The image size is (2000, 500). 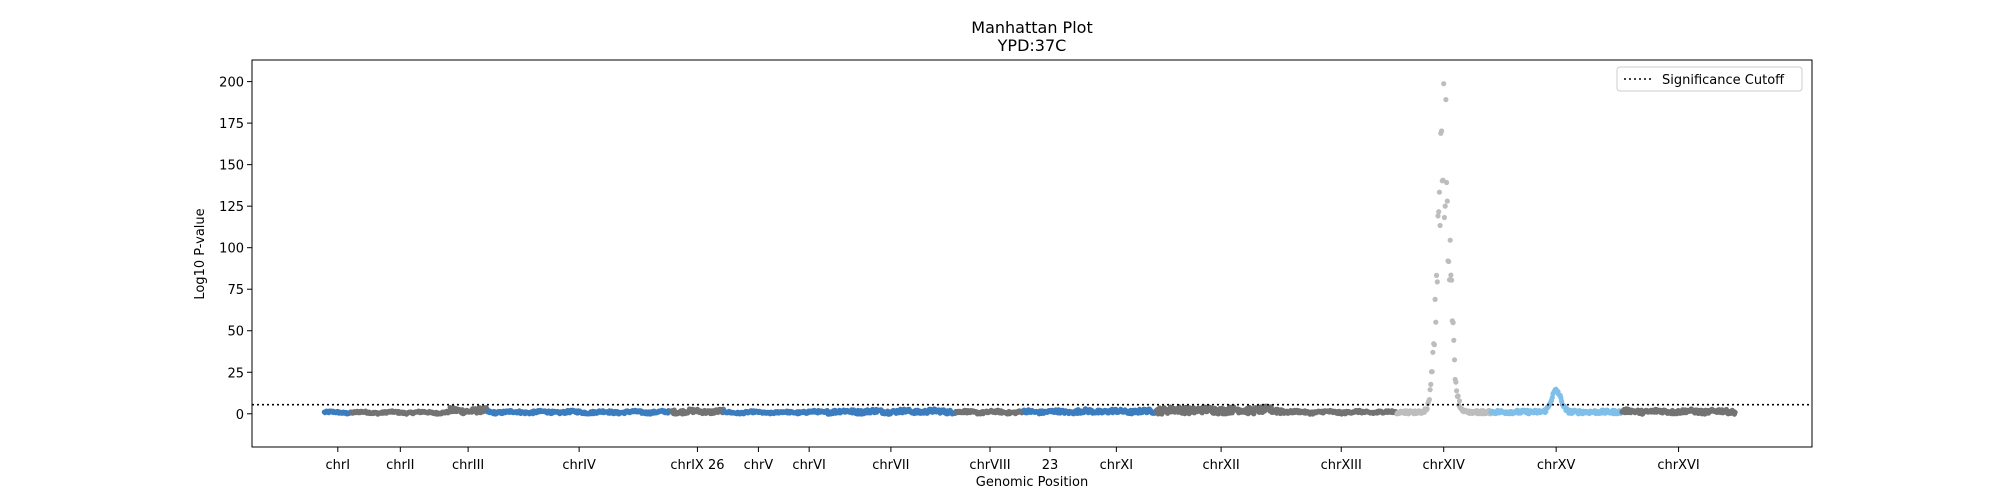 What do you see at coordinates (338, 465) in the screenshot?
I see `x-tick-label: chrI` at bounding box center [338, 465].